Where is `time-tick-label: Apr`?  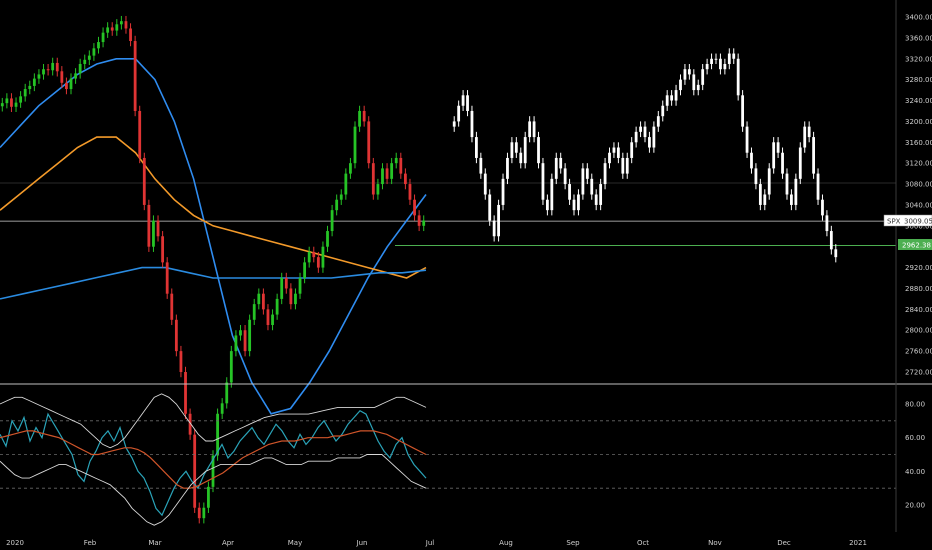 time-tick-label: Apr is located at coordinates (228, 543).